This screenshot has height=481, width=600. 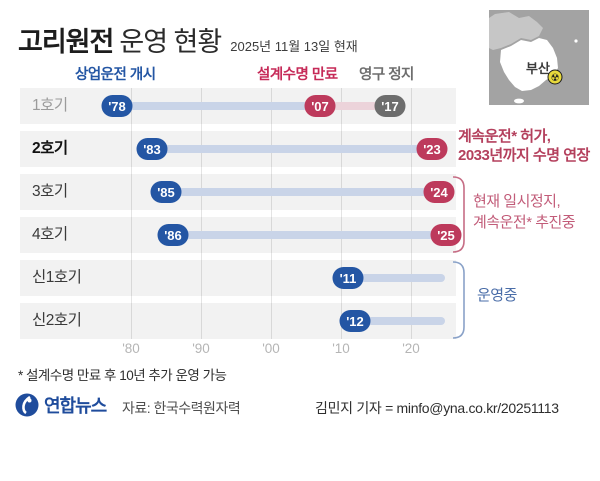 What do you see at coordinates (517, 201) in the screenshot?
I see `annotation-unit34-line1: 현재 일시정지,` at bounding box center [517, 201].